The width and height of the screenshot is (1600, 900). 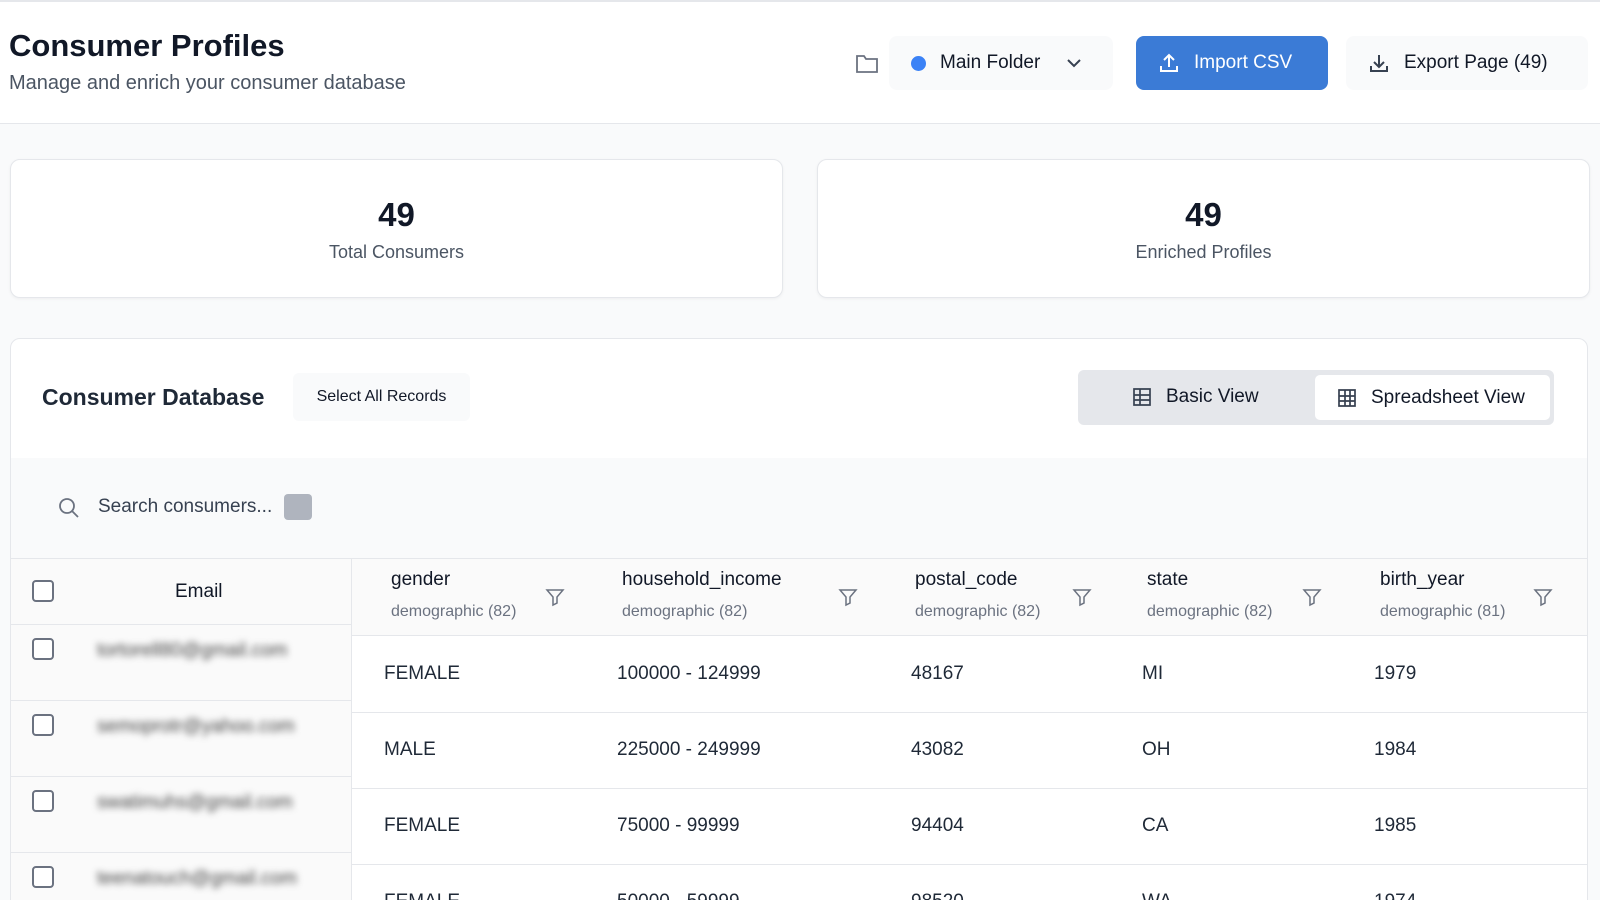 I want to click on stat-label: Total Consumers, so click(x=396, y=252).